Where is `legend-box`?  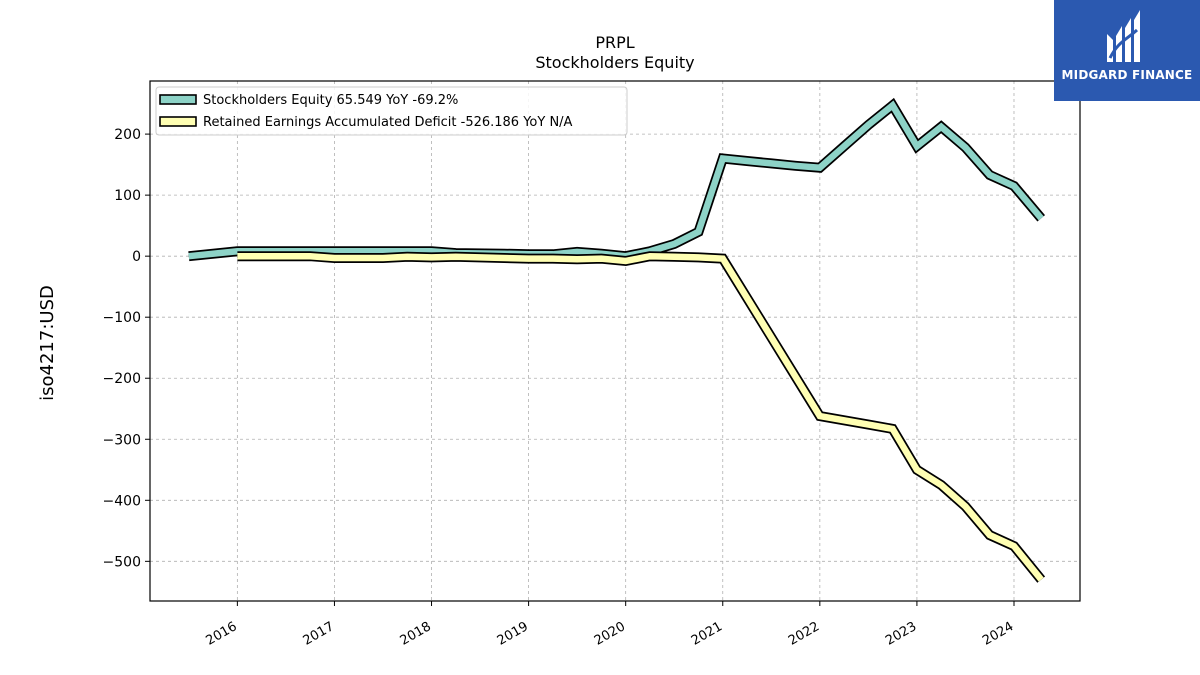
legend-box is located at coordinates (391, 111).